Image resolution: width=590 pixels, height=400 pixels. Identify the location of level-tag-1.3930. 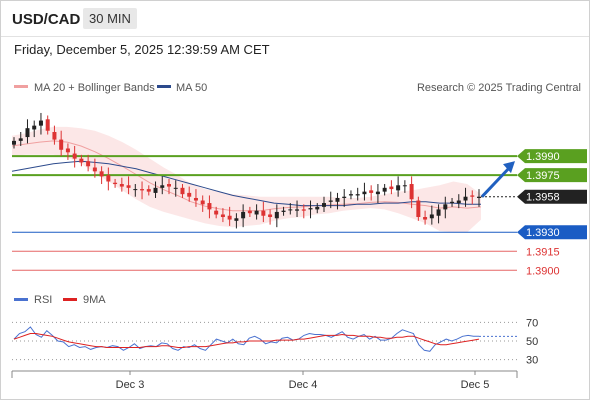
(552, 232).